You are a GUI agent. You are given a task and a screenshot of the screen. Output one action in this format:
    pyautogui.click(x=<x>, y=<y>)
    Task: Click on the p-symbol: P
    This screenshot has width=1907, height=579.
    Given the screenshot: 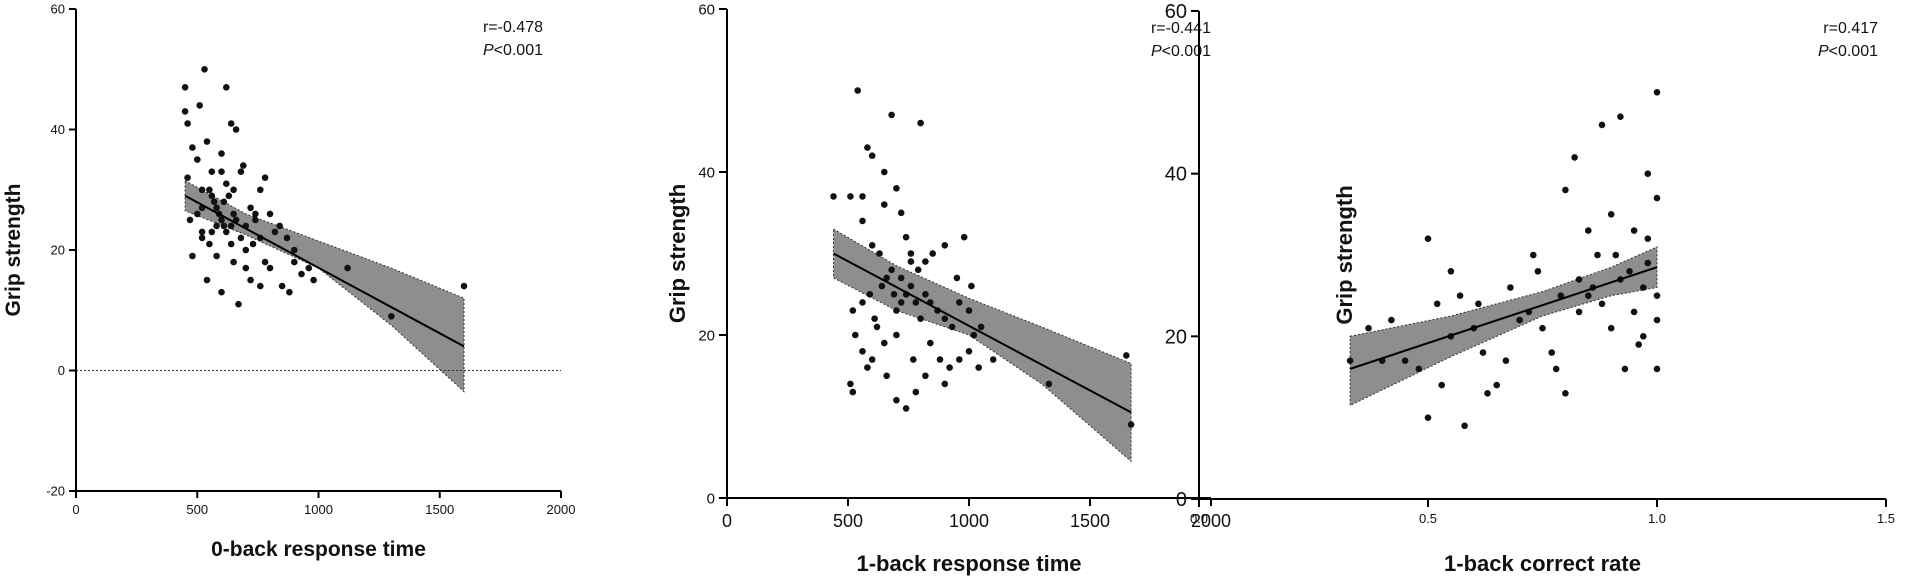 What is the action you would take?
    pyautogui.click(x=1156, y=51)
    